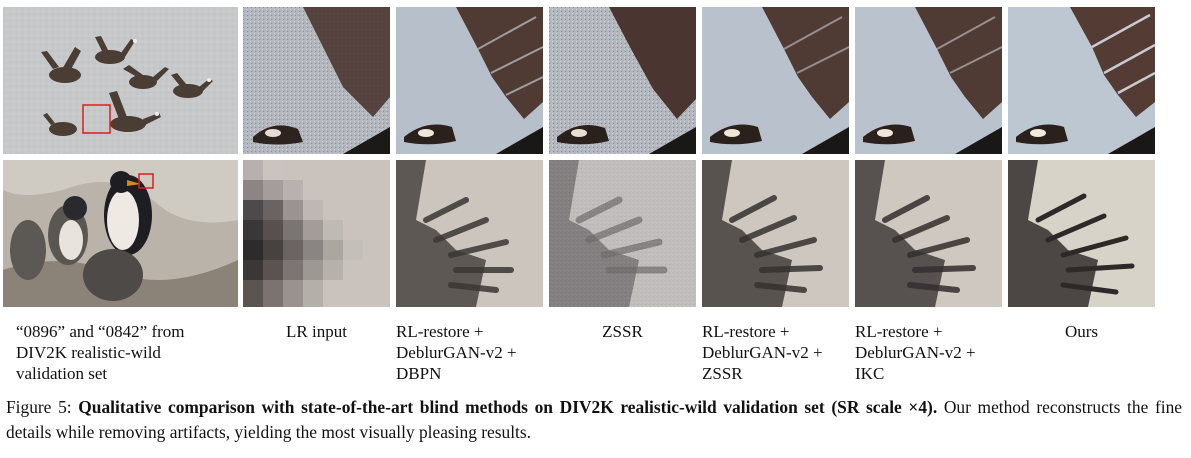 This screenshot has width=1191, height=458. Describe the element at coordinates (622, 331) in the screenshot. I see `label-zssr: ZSSR` at that location.